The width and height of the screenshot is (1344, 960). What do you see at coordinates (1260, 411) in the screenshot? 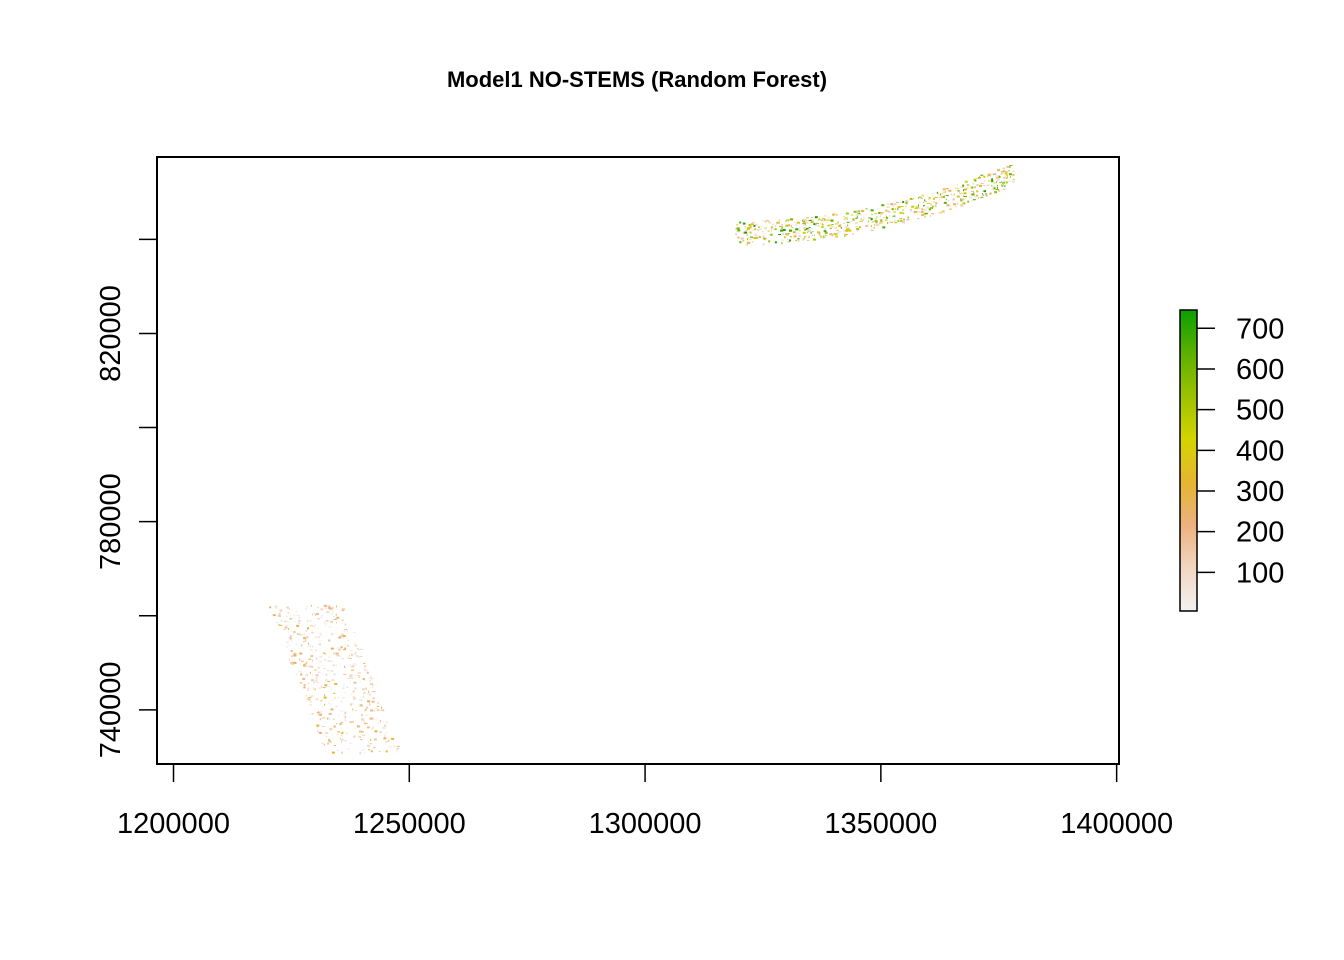
I see `legend-tick-label: 500` at bounding box center [1260, 411].